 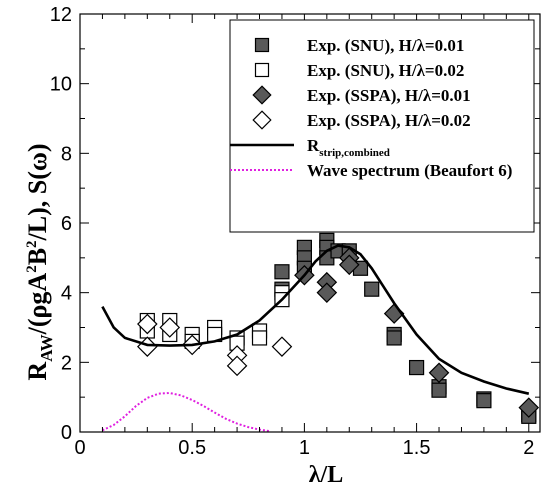 I want to click on y-title-part3: /L), S(ω), so click(x=37, y=192).